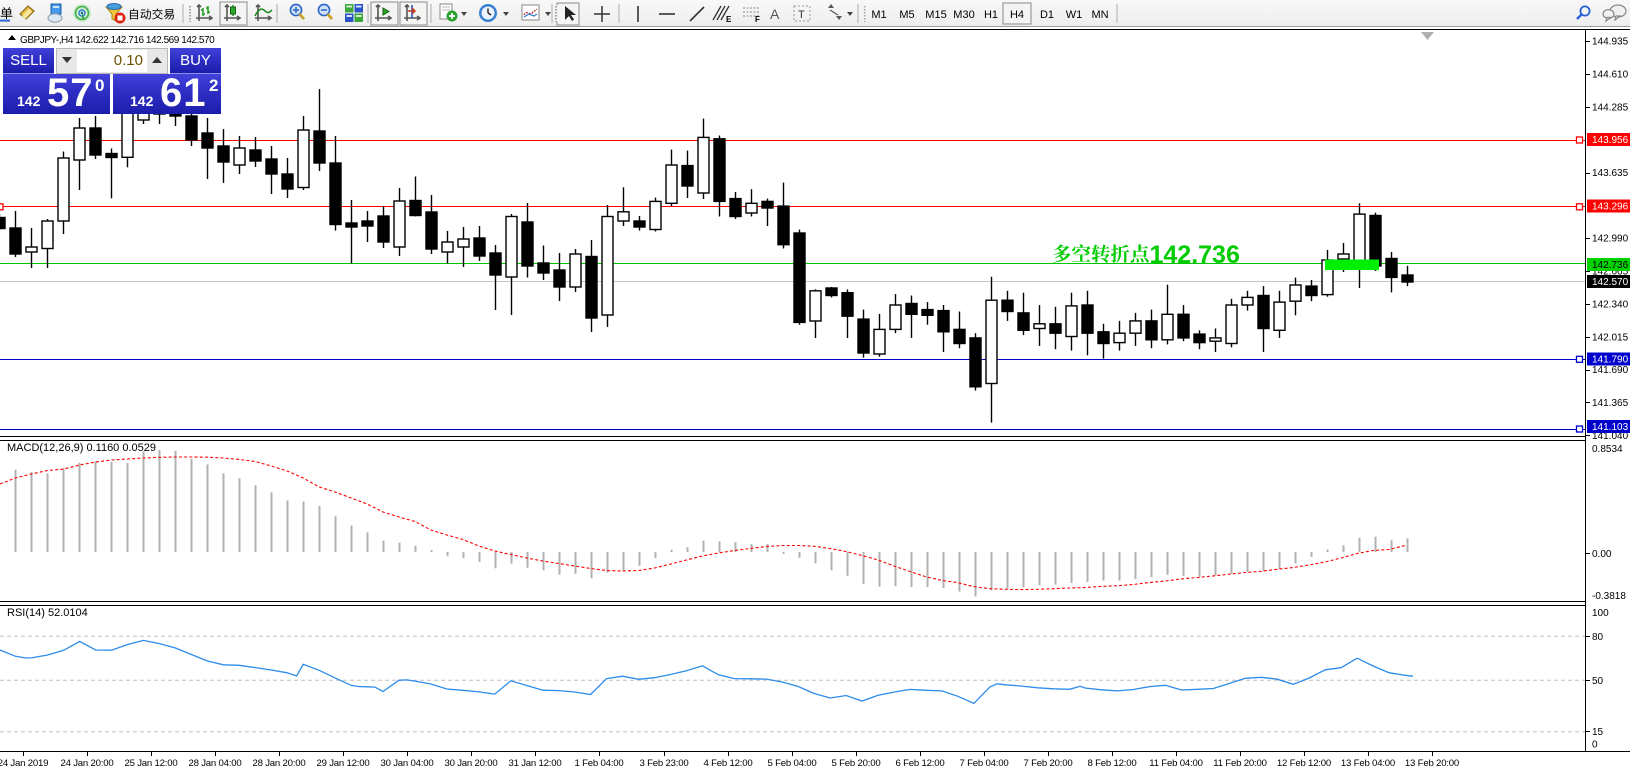  What do you see at coordinates (1600, 613) in the screenshot?
I see `svg-text: 100` at bounding box center [1600, 613].